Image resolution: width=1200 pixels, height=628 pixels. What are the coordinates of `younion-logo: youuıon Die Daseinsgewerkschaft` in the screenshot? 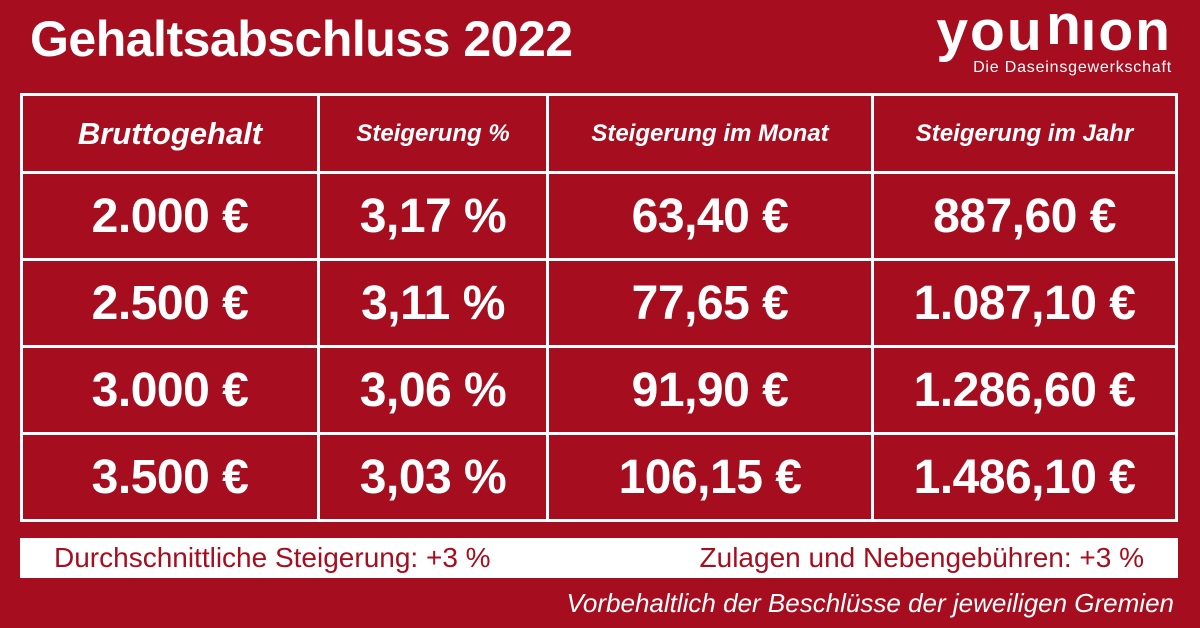 It's located at (1054, 38).